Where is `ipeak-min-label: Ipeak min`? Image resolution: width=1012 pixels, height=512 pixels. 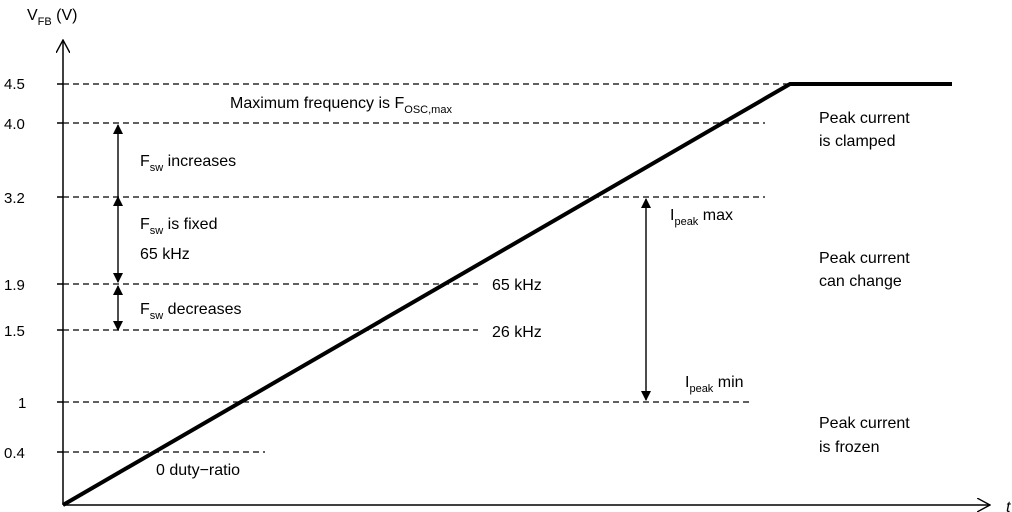 ipeak-min-label: Ipeak min is located at coordinates (714, 384).